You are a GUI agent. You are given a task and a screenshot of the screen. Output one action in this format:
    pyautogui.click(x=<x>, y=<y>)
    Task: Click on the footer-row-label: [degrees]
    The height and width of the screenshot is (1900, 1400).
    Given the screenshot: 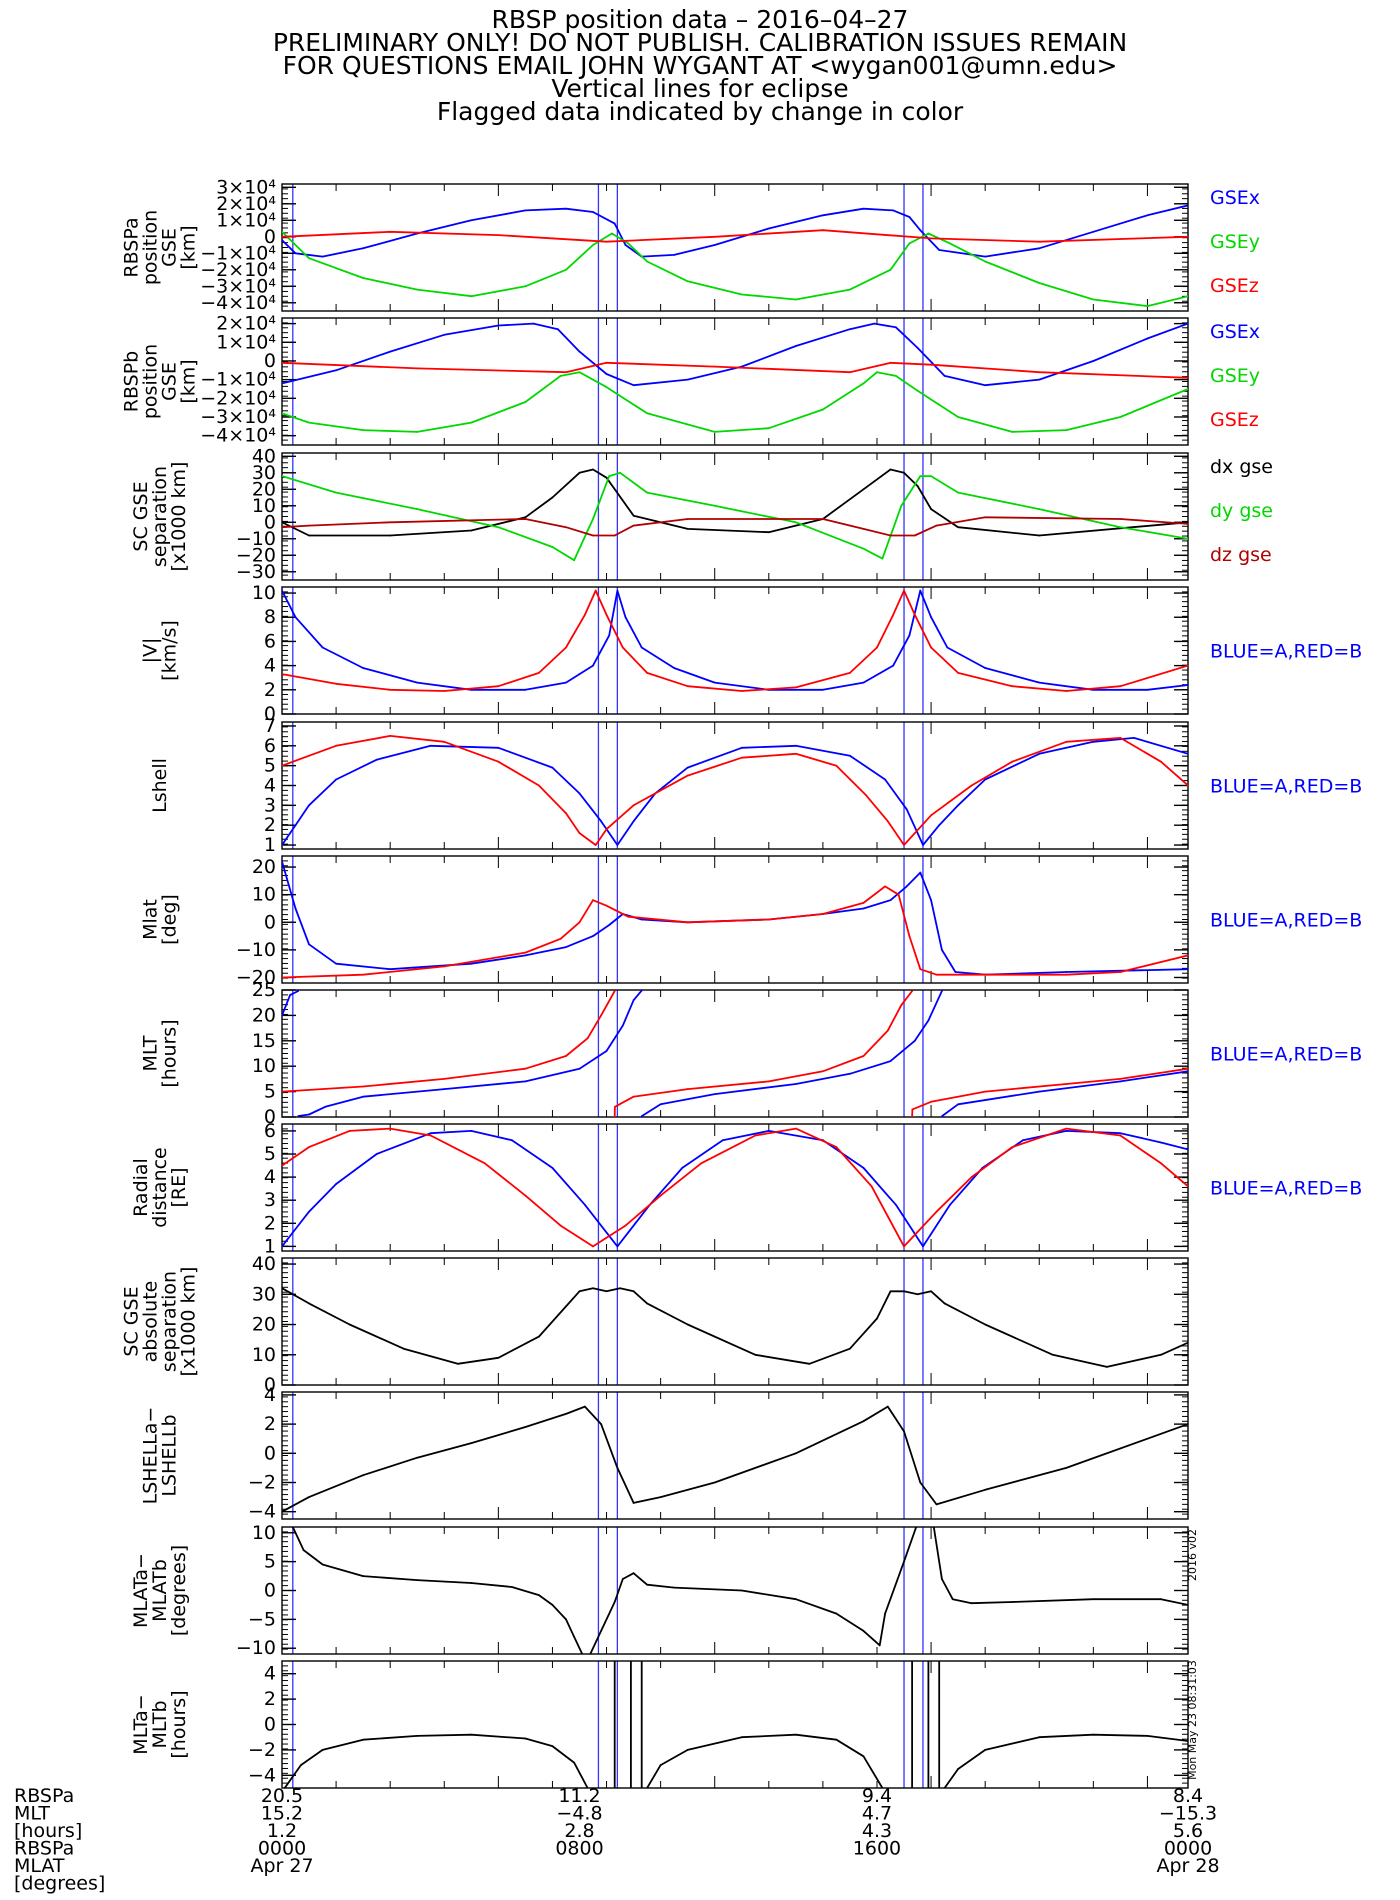 What is the action you would take?
    pyautogui.click(x=59, y=1884)
    